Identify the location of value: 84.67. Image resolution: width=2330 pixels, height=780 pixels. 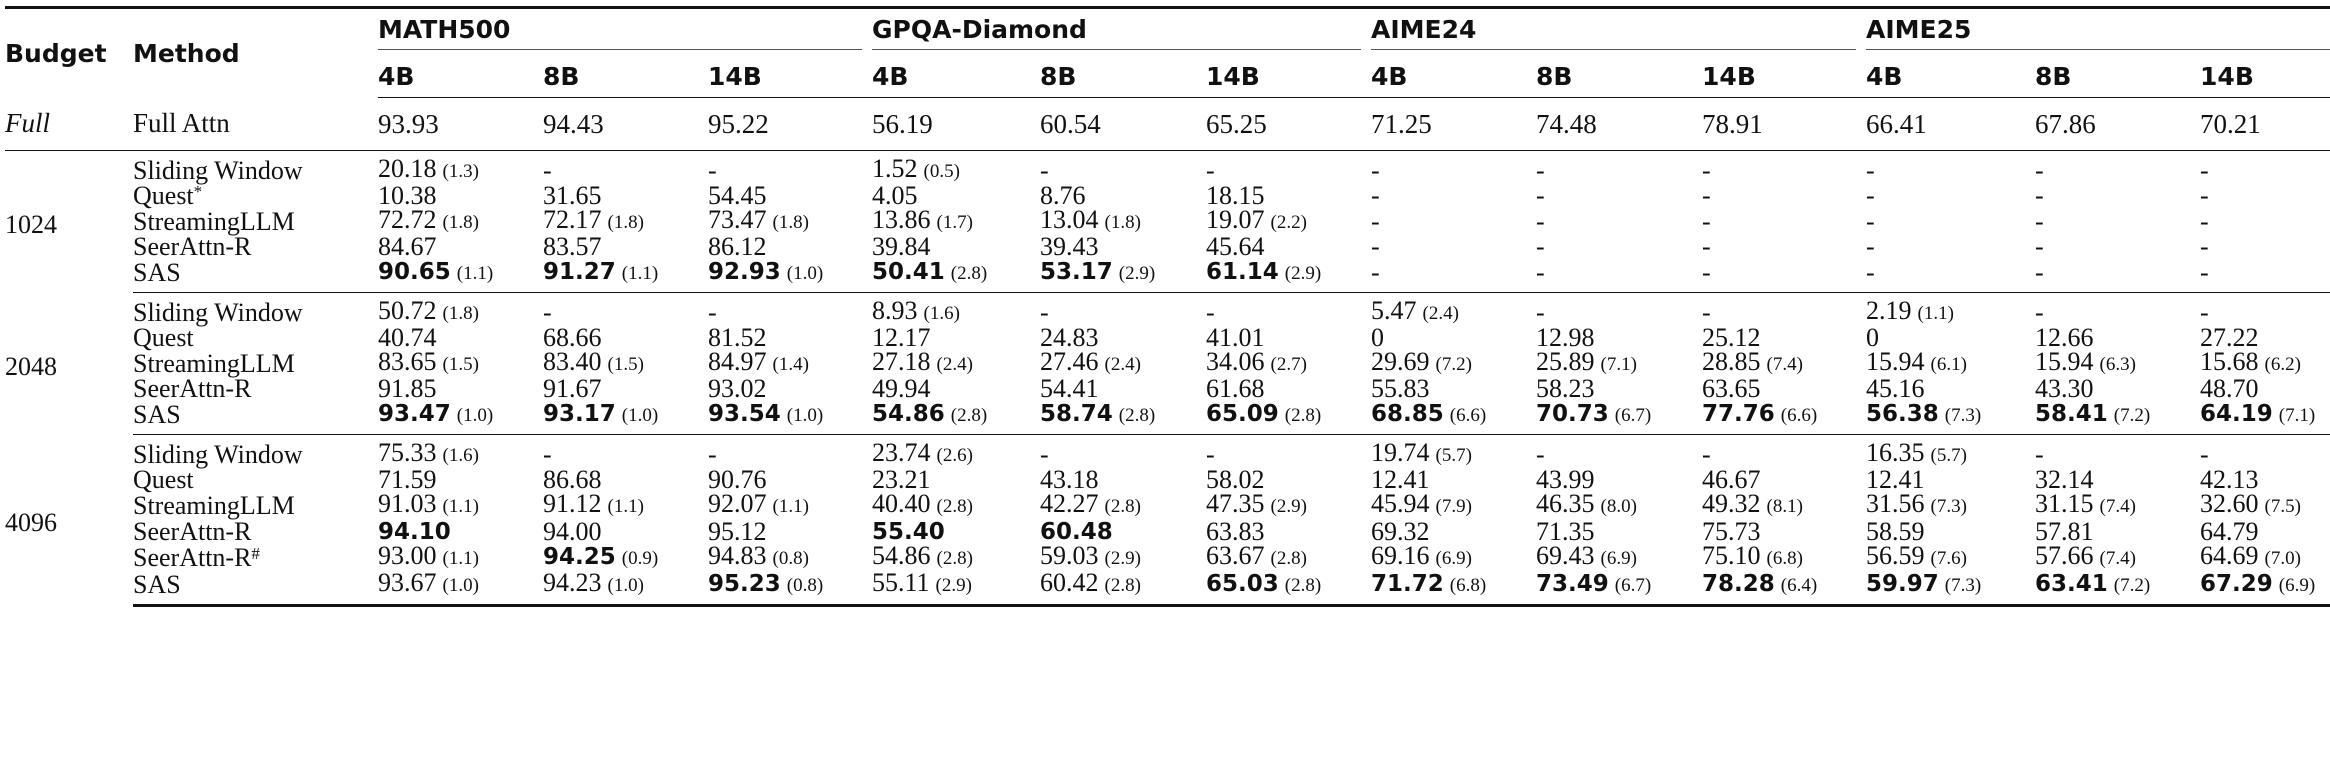
(407, 246).